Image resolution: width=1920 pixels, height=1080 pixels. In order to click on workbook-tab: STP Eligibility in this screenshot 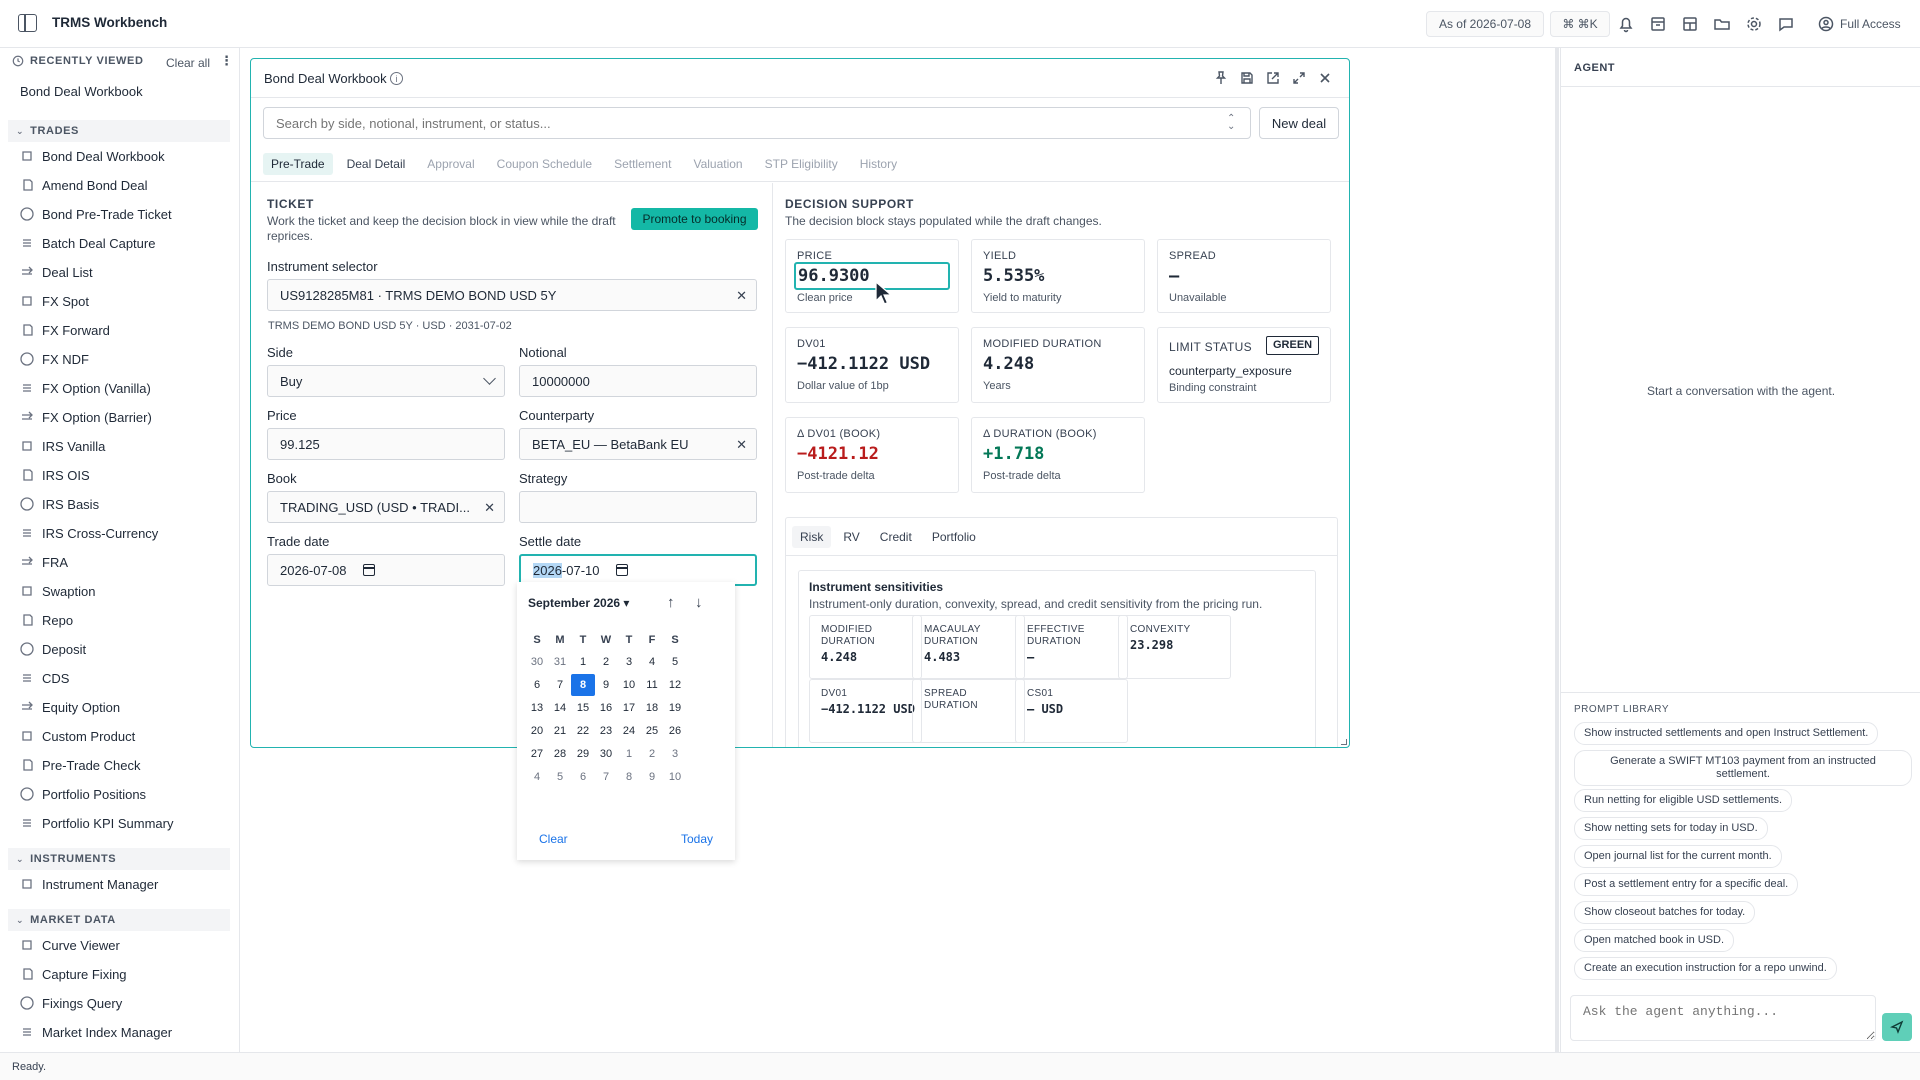, I will do `click(801, 164)`.